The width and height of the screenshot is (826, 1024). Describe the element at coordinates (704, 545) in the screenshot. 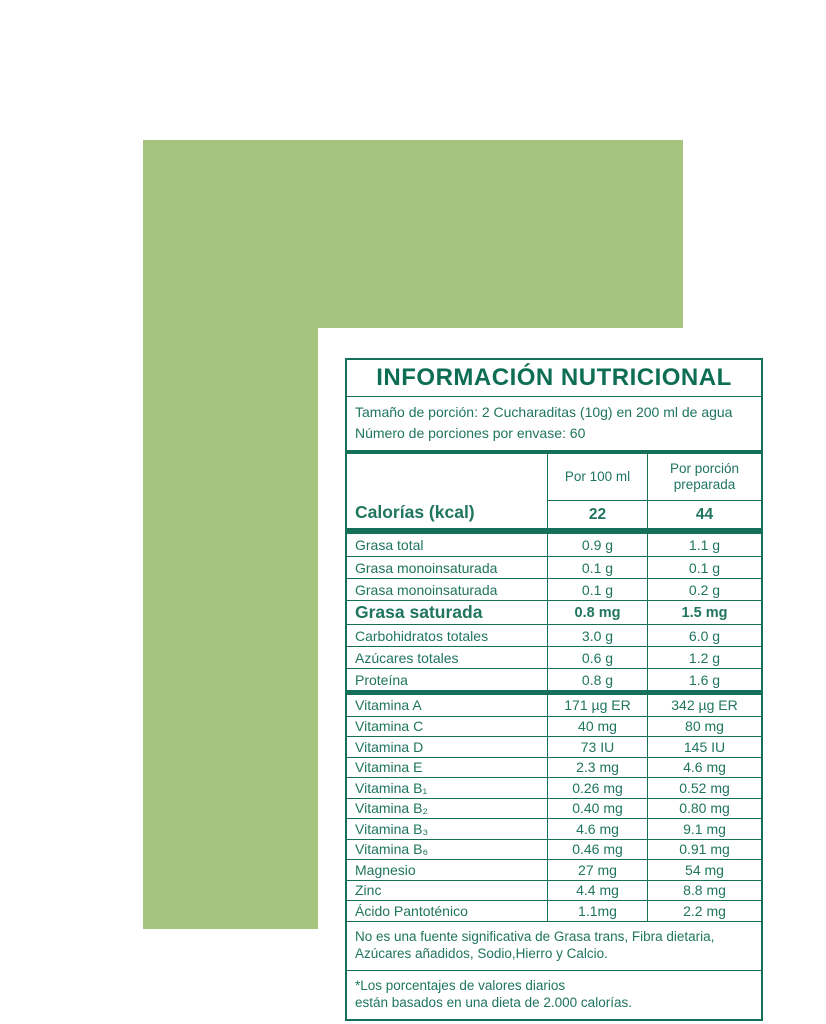

I see `value-per-serving: 1.1 g` at that location.